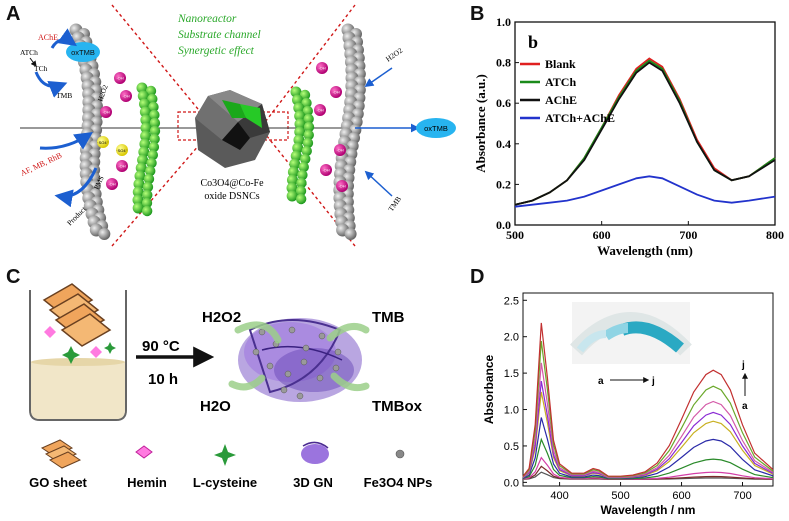  What do you see at coordinates (477, 277) in the screenshot?
I see `panel-d-letter: D` at bounding box center [477, 277].